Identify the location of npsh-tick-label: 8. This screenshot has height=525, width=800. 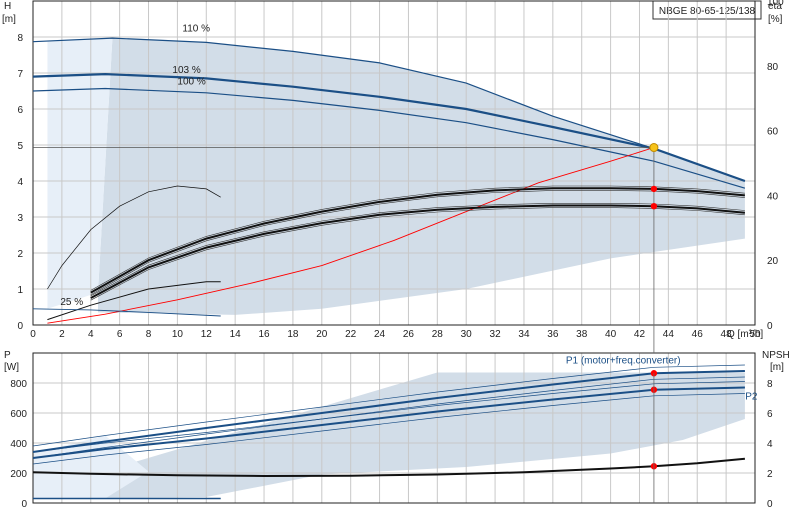
(770, 384).